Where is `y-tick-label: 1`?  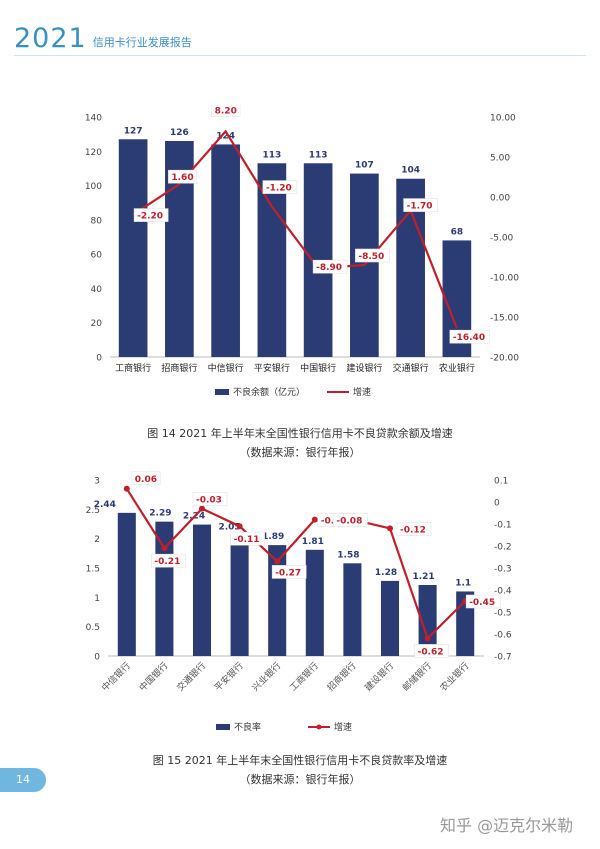 y-tick-label: 1 is located at coordinates (97, 599).